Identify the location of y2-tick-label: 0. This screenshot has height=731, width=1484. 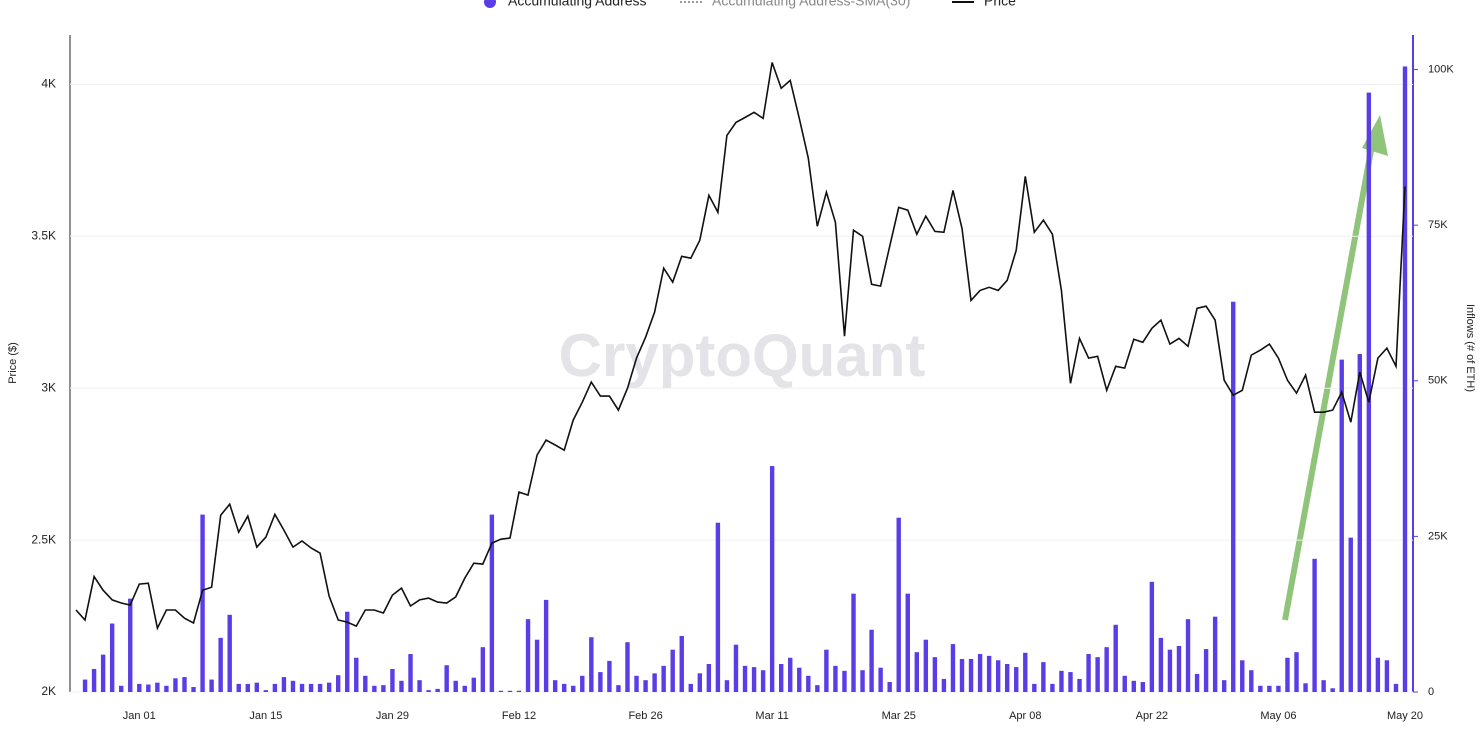
(1431, 692).